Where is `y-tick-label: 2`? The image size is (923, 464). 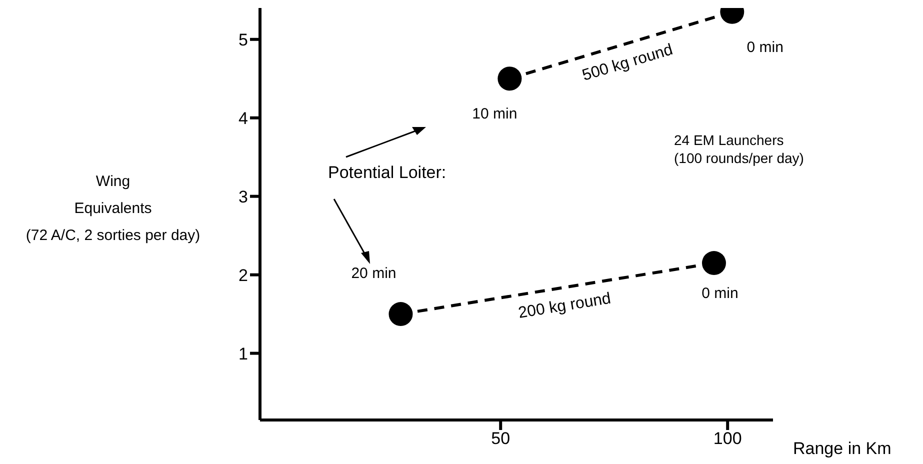 y-tick-label: 2 is located at coordinates (243, 275).